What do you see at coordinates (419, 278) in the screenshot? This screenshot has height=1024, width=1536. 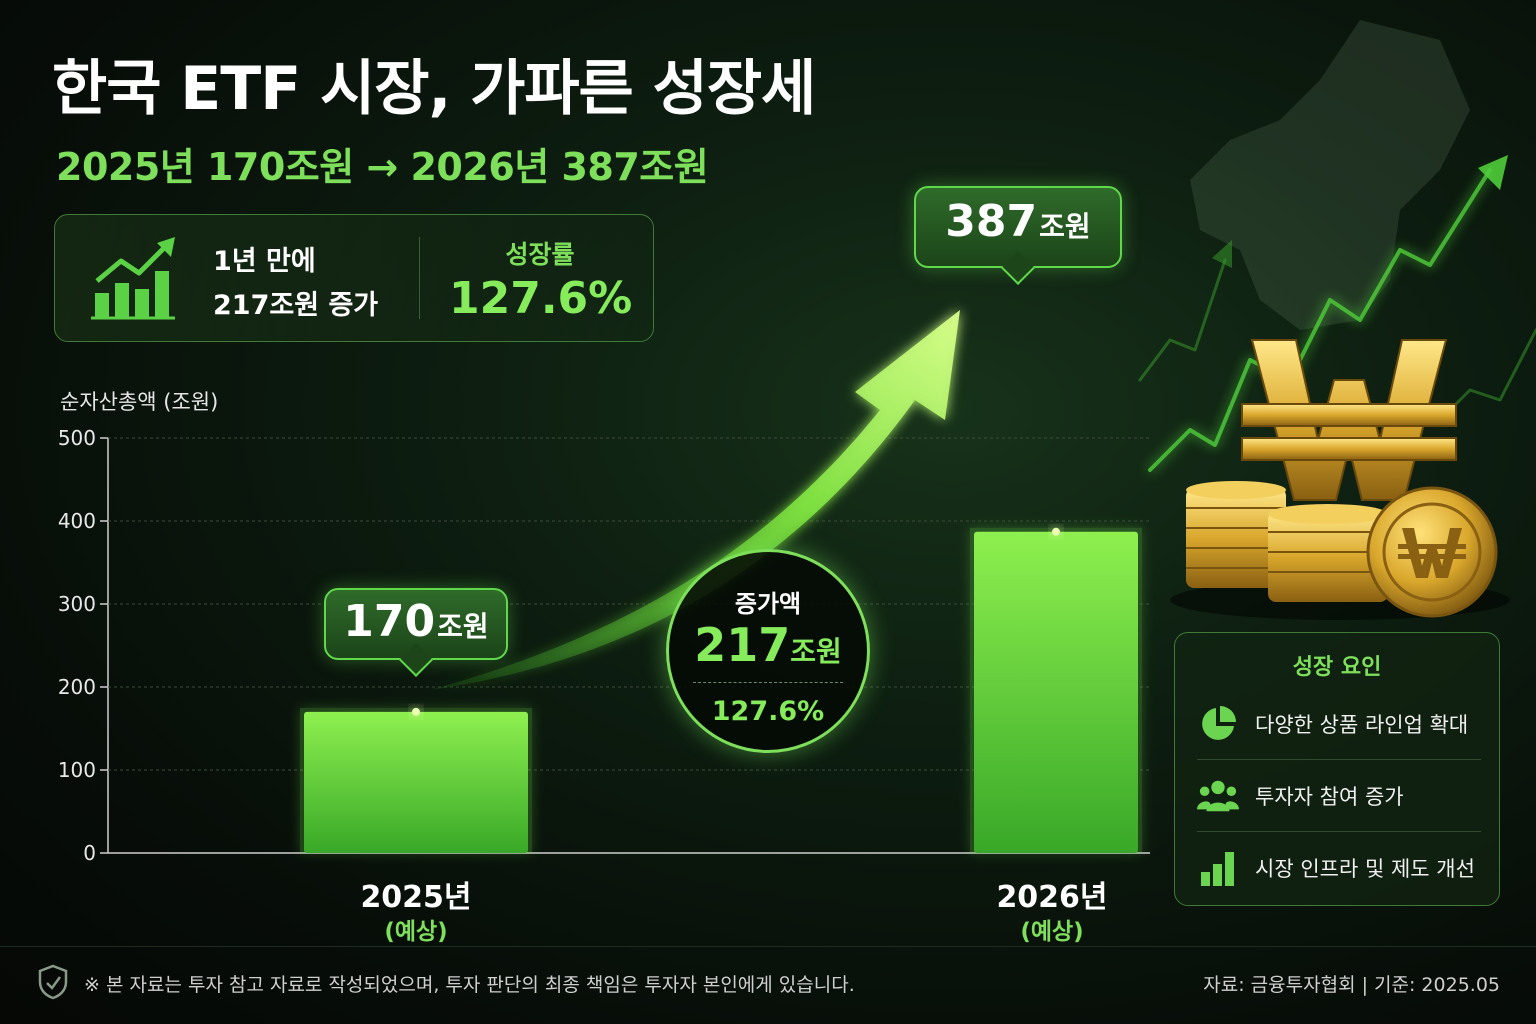 I see `summary-divider` at bounding box center [419, 278].